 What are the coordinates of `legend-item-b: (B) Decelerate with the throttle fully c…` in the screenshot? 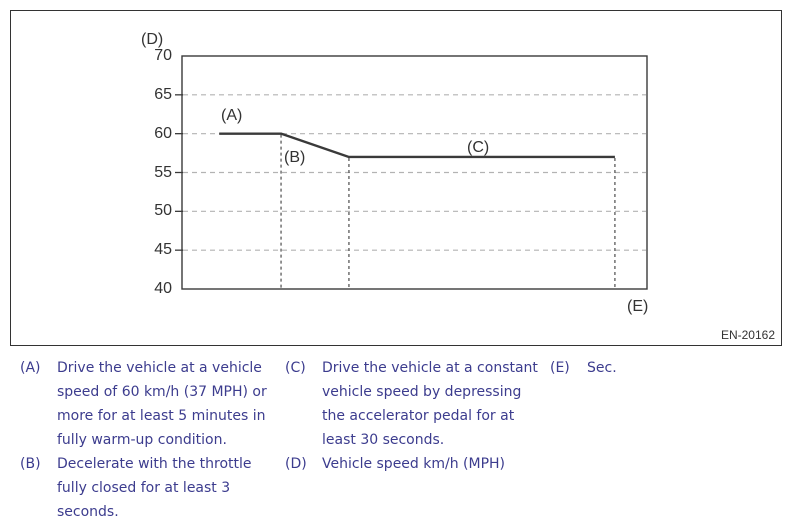 It's located at (151, 488).